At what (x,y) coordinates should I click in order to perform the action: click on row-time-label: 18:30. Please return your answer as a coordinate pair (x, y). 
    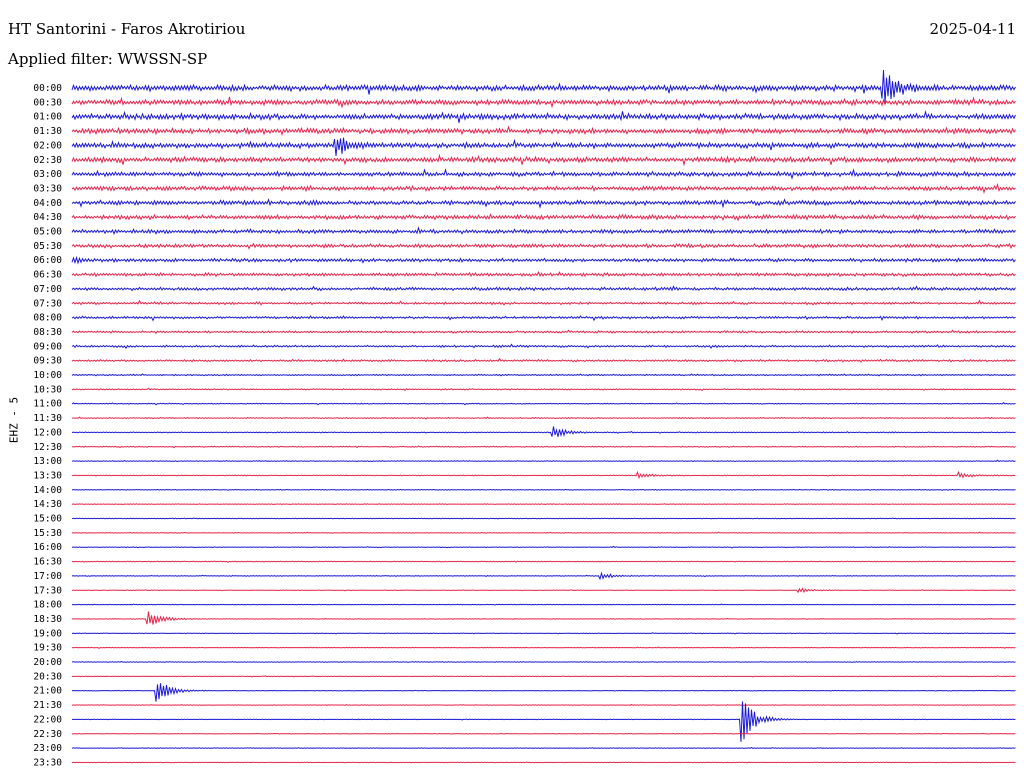
    Looking at the image, I should click on (47, 619).